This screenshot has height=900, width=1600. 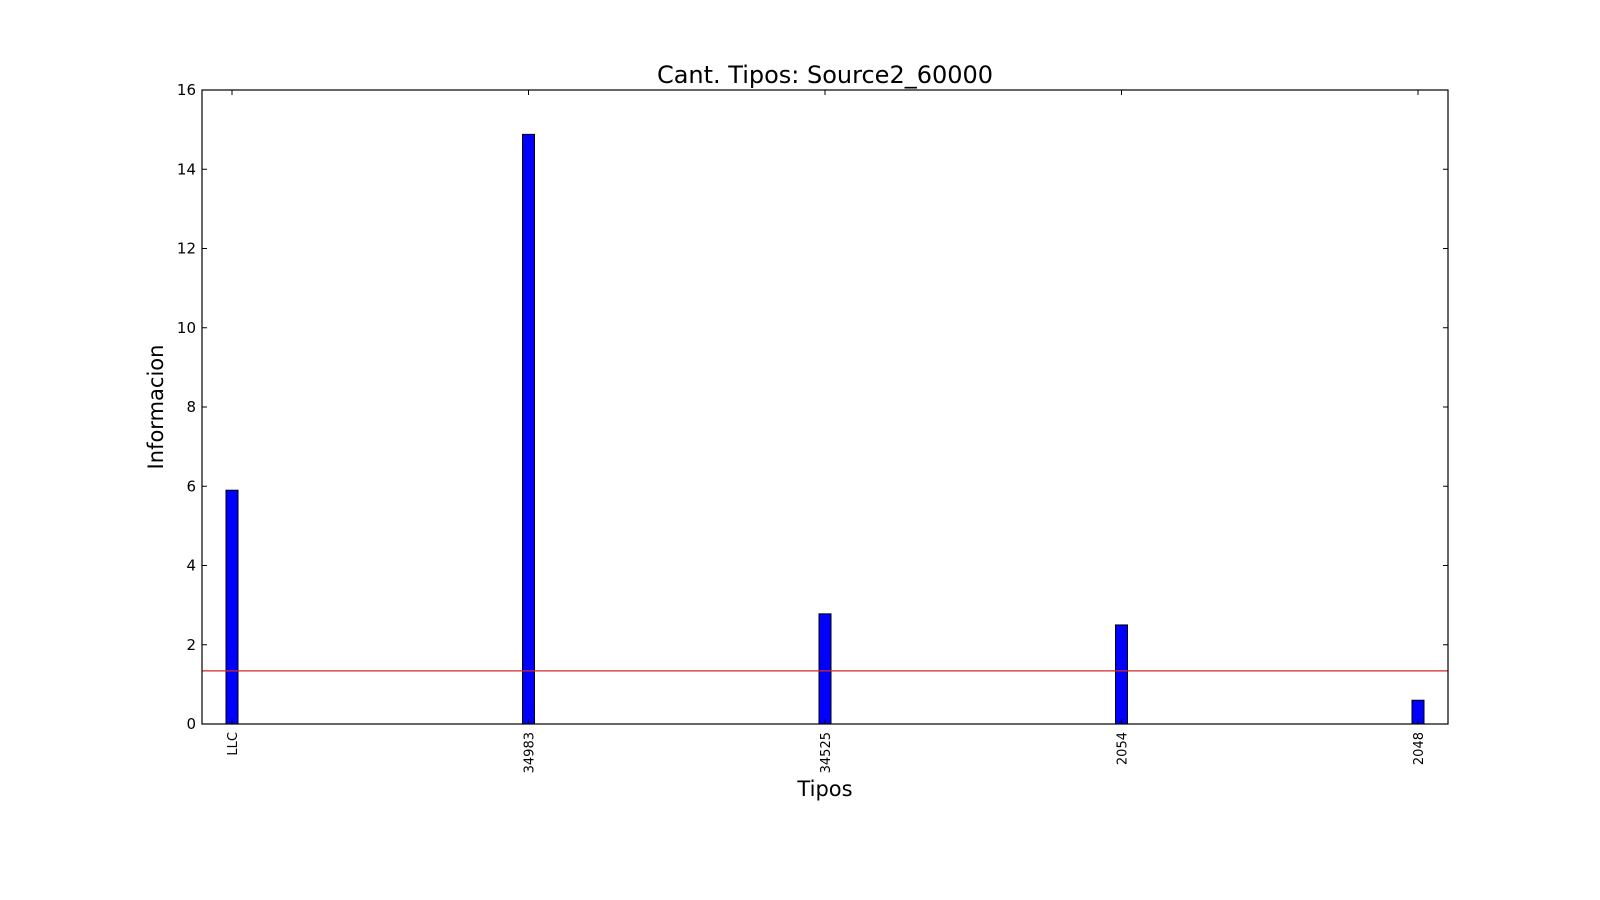 What do you see at coordinates (191, 566) in the screenshot?
I see `y-tick-label-4: 4` at bounding box center [191, 566].